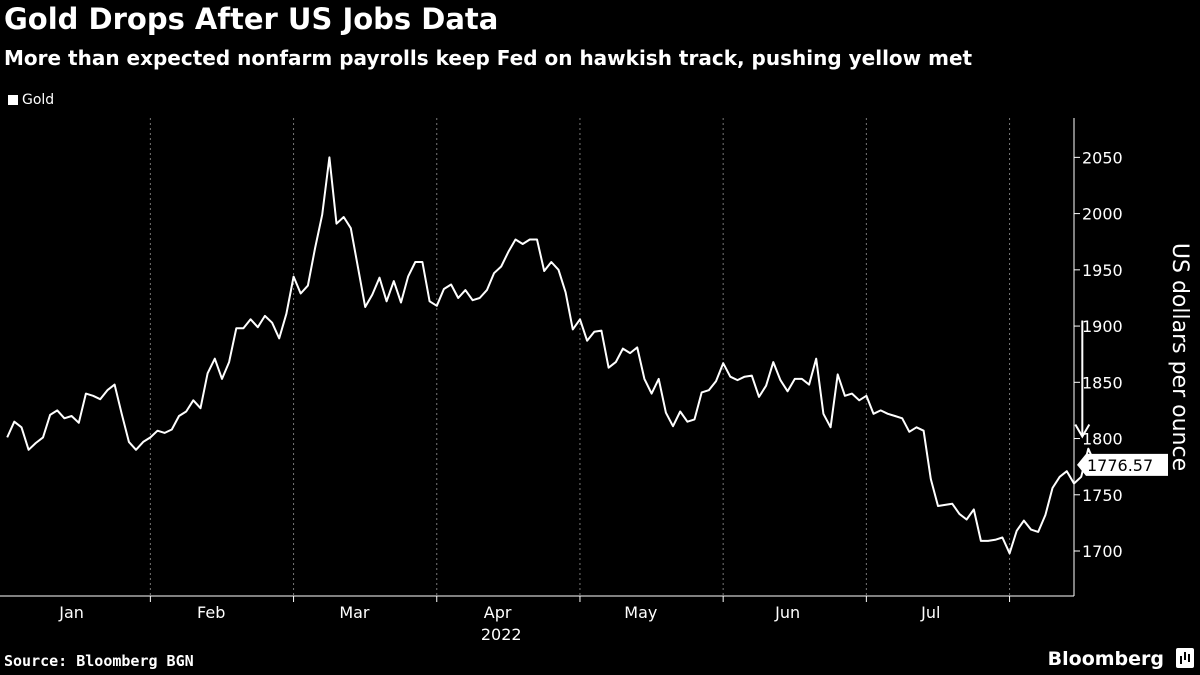  I want to click on y-axis-title: US dollars per ounce, so click(1179, 357).